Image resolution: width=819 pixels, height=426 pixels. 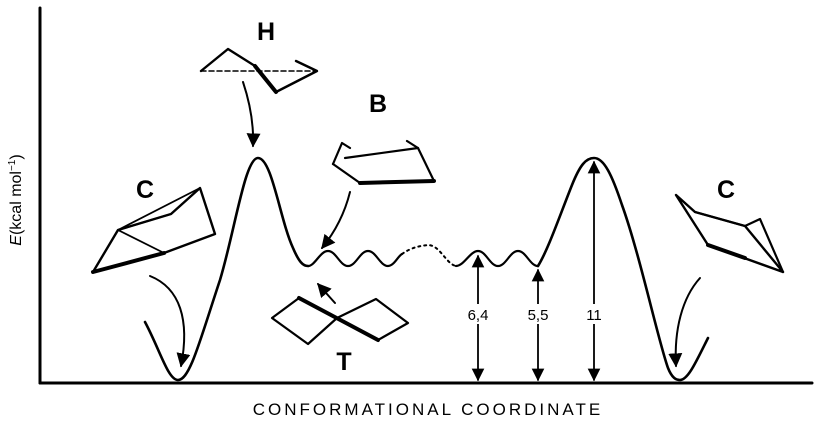 I want to click on energy-curve-left, so click(x=226, y=269).